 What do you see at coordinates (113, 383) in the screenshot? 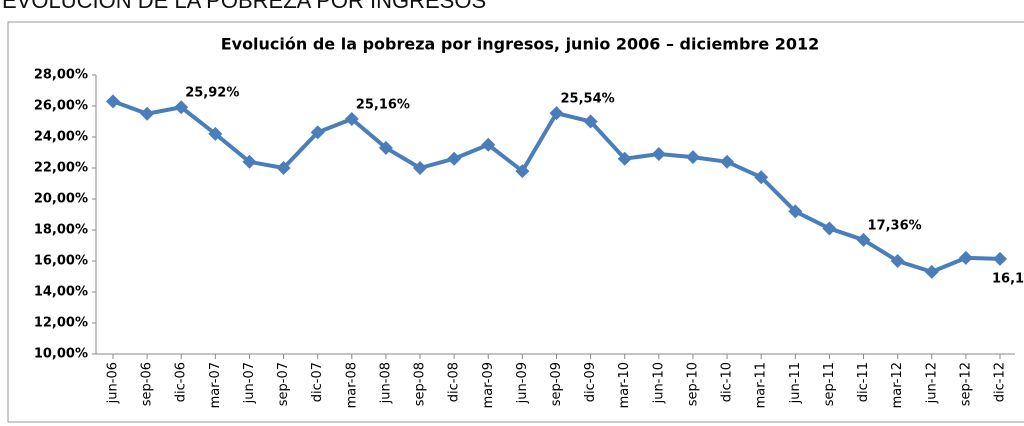
I see `x-tick-label: jun-06` at bounding box center [113, 383].